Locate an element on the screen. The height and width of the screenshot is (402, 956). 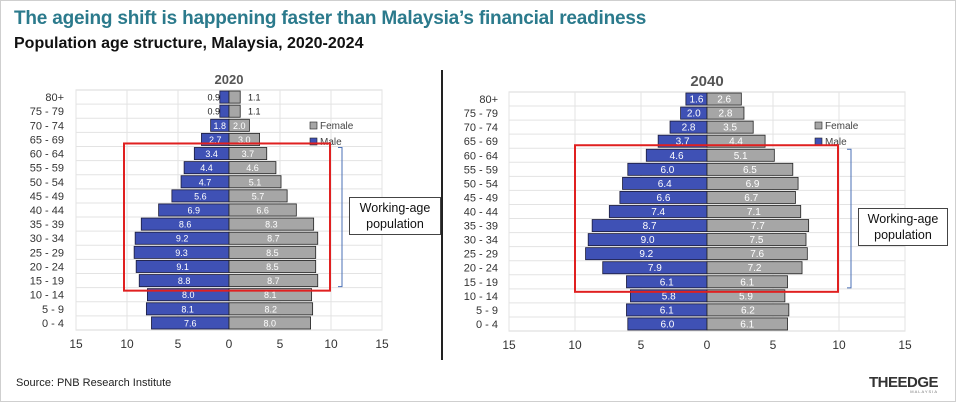
male-value-label: 4.4 is located at coordinates (206, 168).